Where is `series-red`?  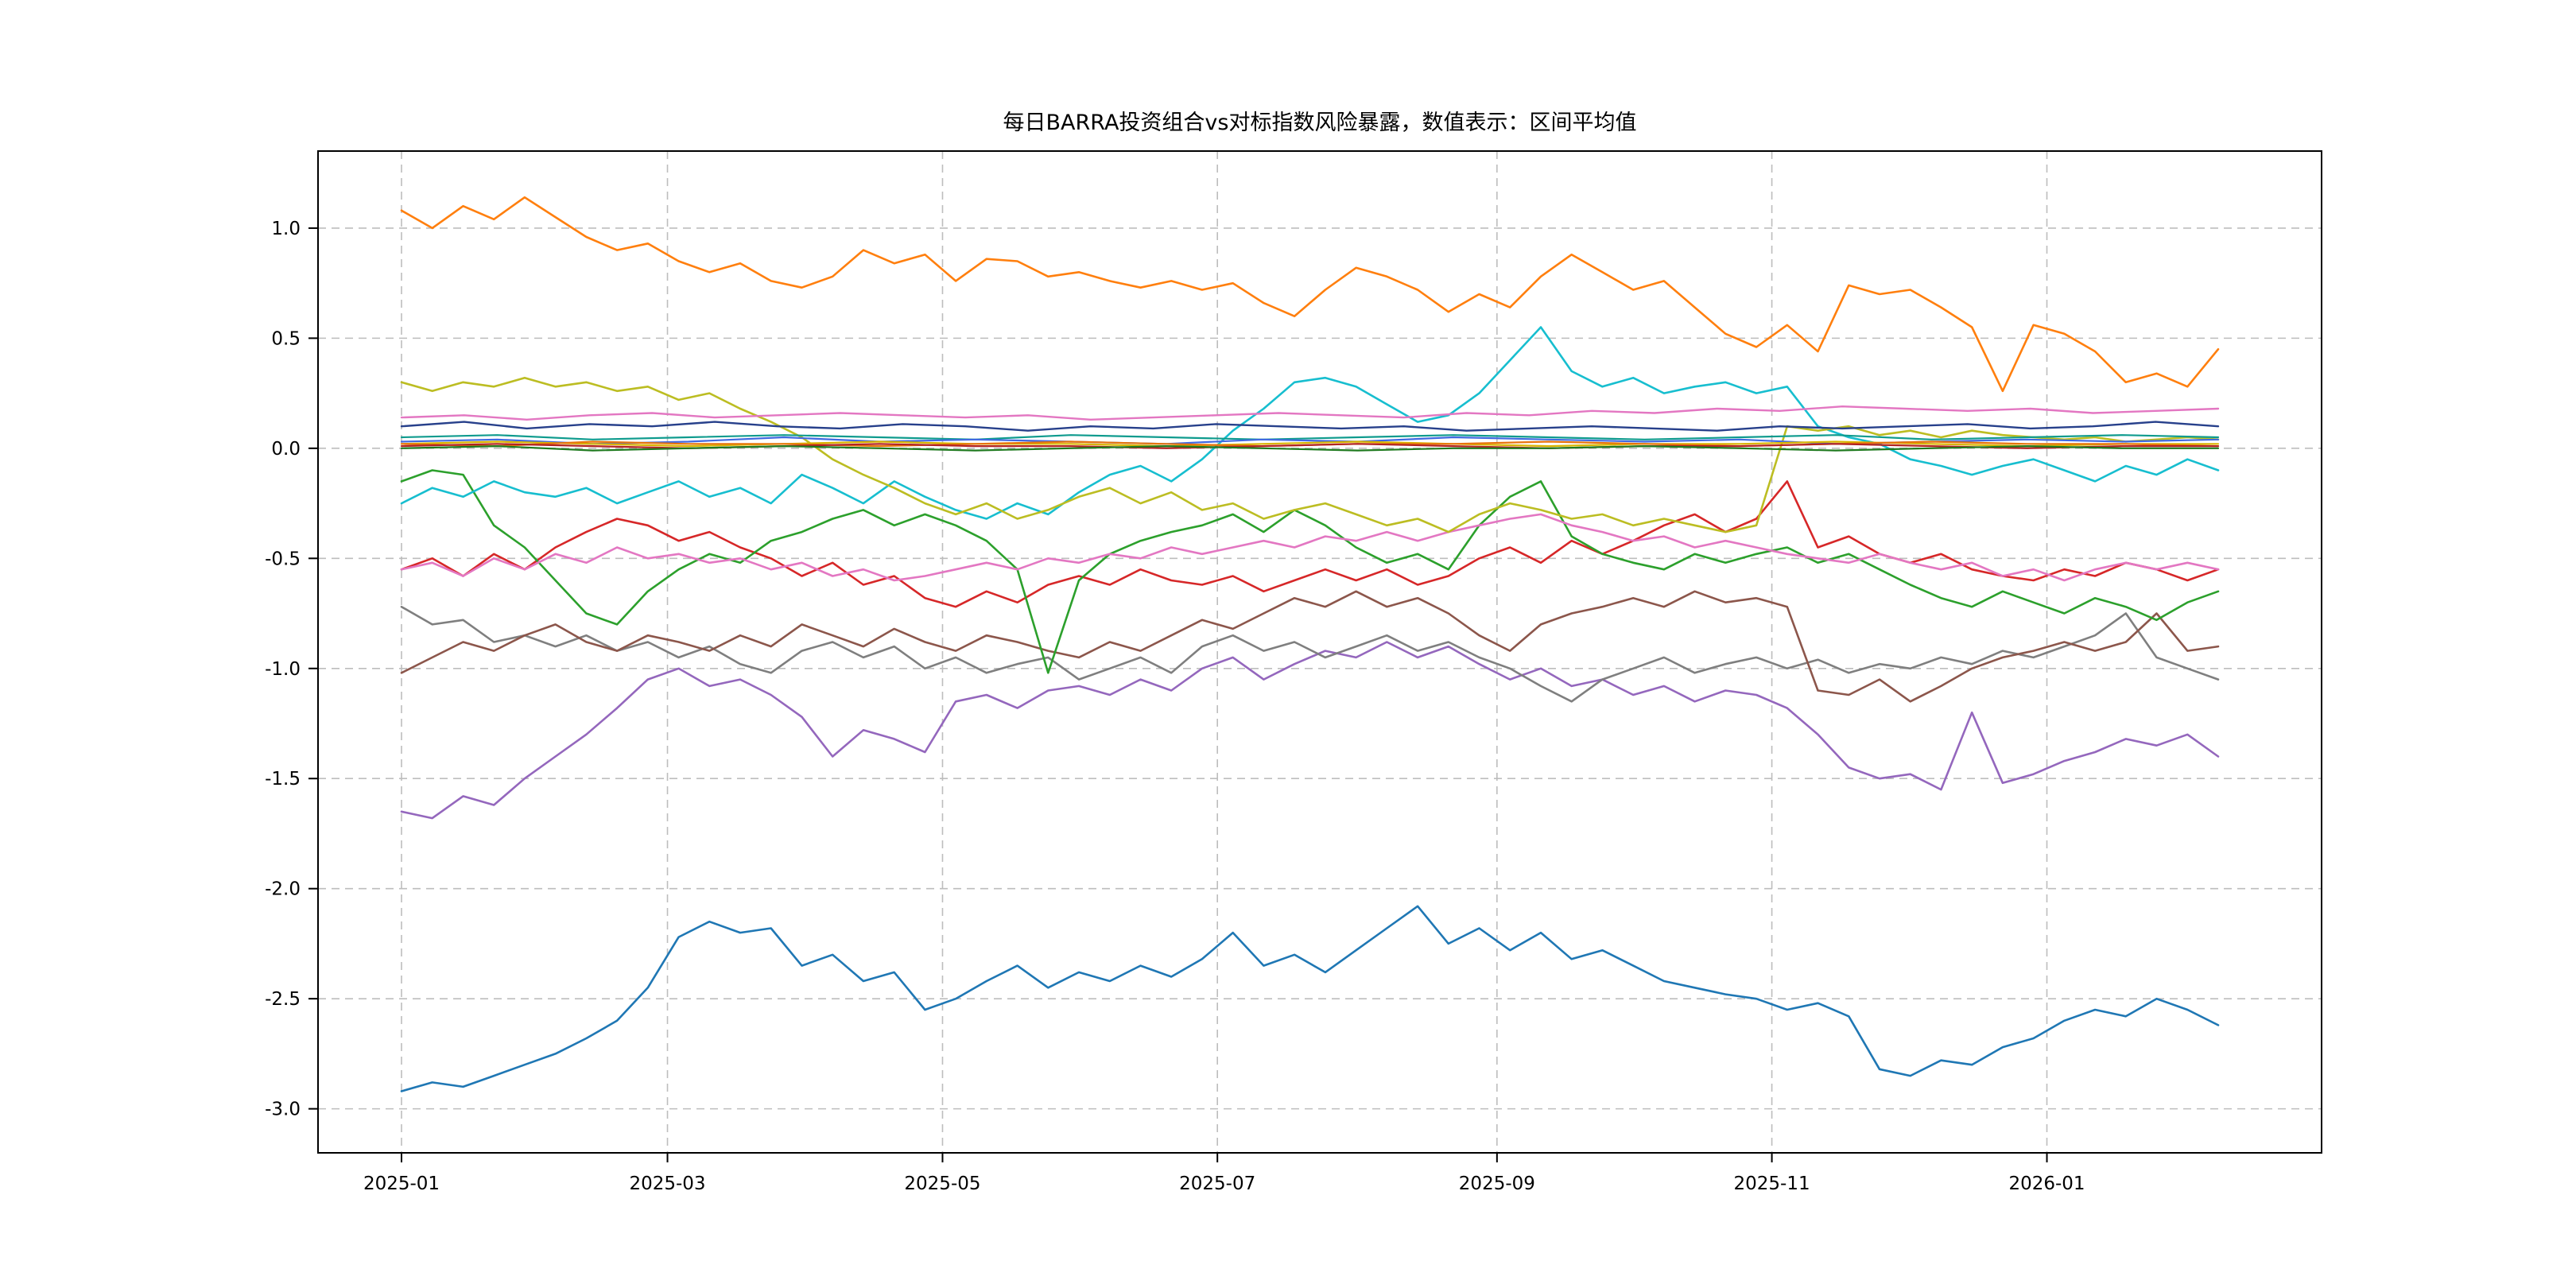
series-red is located at coordinates (1310, 544).